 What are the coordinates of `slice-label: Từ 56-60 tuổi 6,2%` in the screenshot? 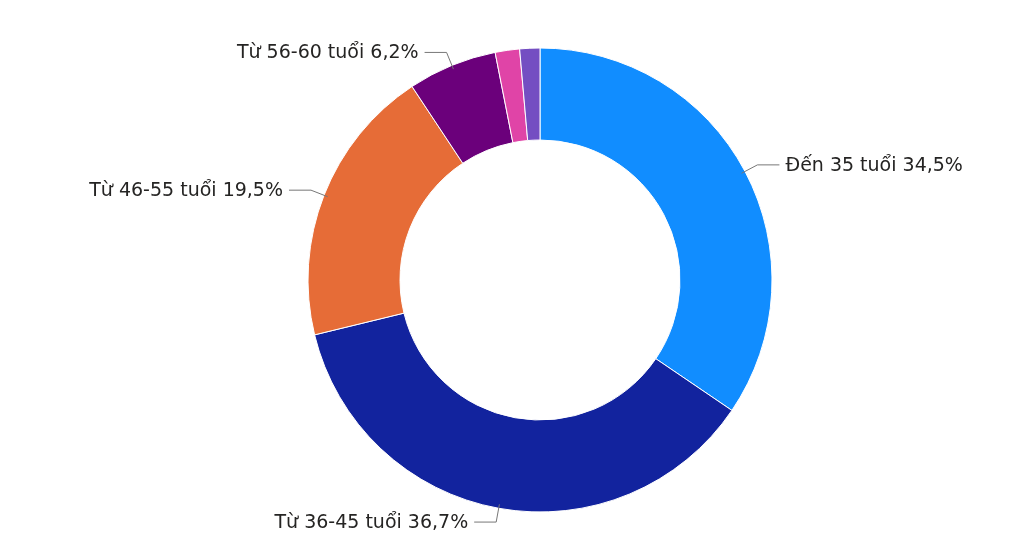 It's located at (327, 51).